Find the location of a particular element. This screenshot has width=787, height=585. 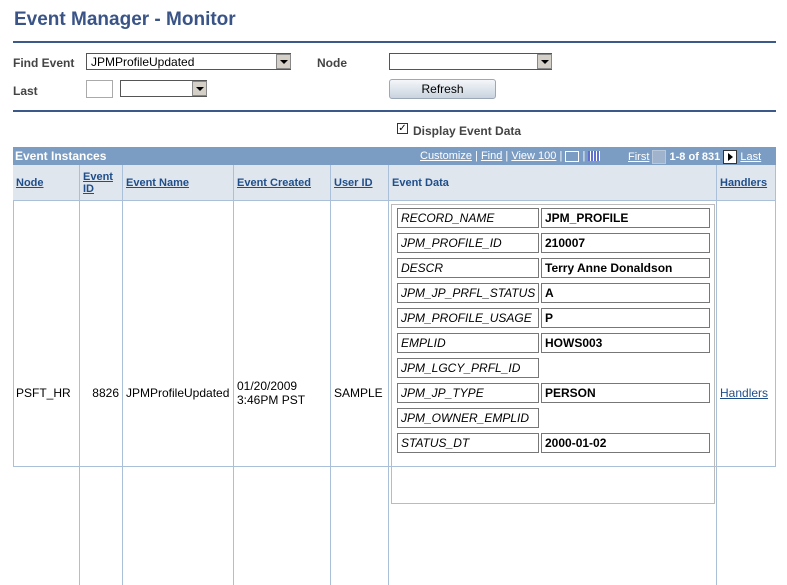

handlers-link: Handlers is located at coordinates (744, 393).